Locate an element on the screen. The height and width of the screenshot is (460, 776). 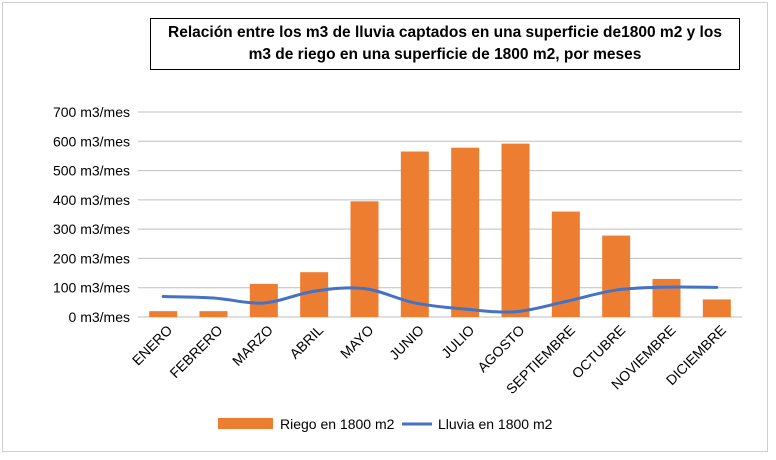
y-tick-label: 700 m3/mes is located at coordinates (91, 112).